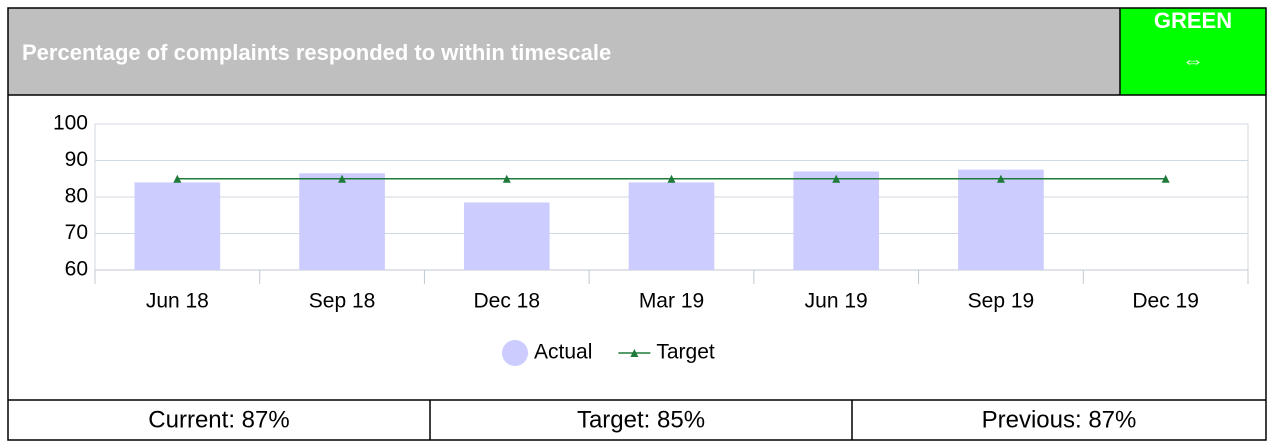 This screenshot has height=444, width=1274. Describe the element at coordinates (1193, 20) in the screenshot. I see `status-label: GREEN` at that location.